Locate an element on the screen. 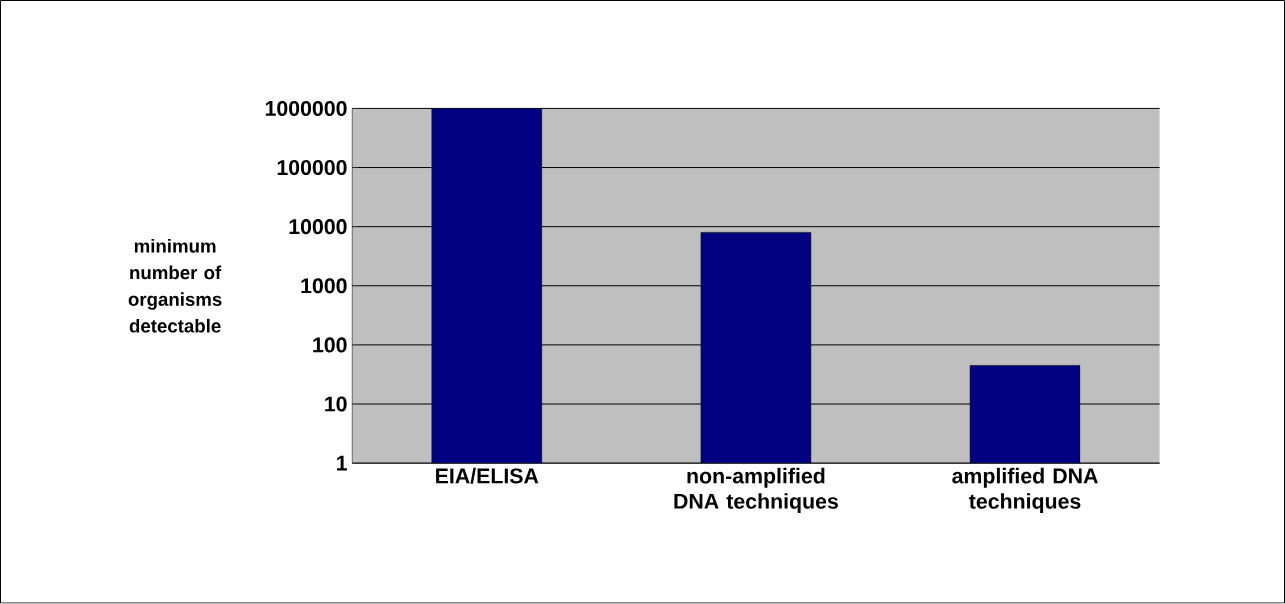 The width and height of the screenshot is (1285, 604). y-tick-label: 100 is located at coordinates (330, 345).